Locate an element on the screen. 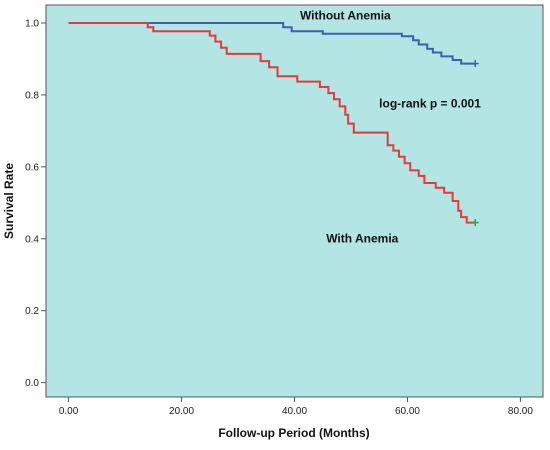  y-tick-label: 0.0 is located at coordinates (32, 383).